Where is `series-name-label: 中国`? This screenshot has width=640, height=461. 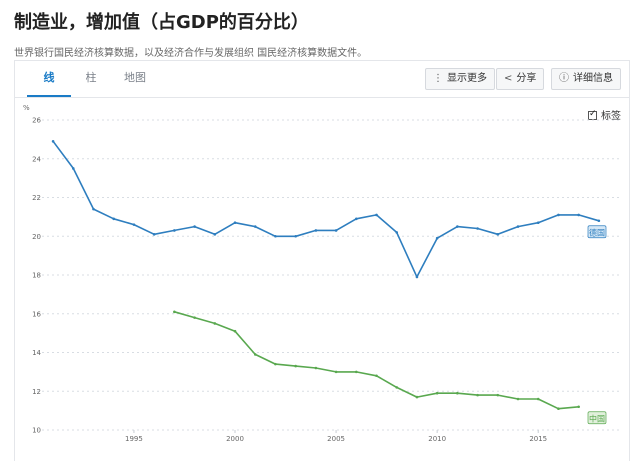 series-name-label: 中国 is located at coordinates (597, 418).